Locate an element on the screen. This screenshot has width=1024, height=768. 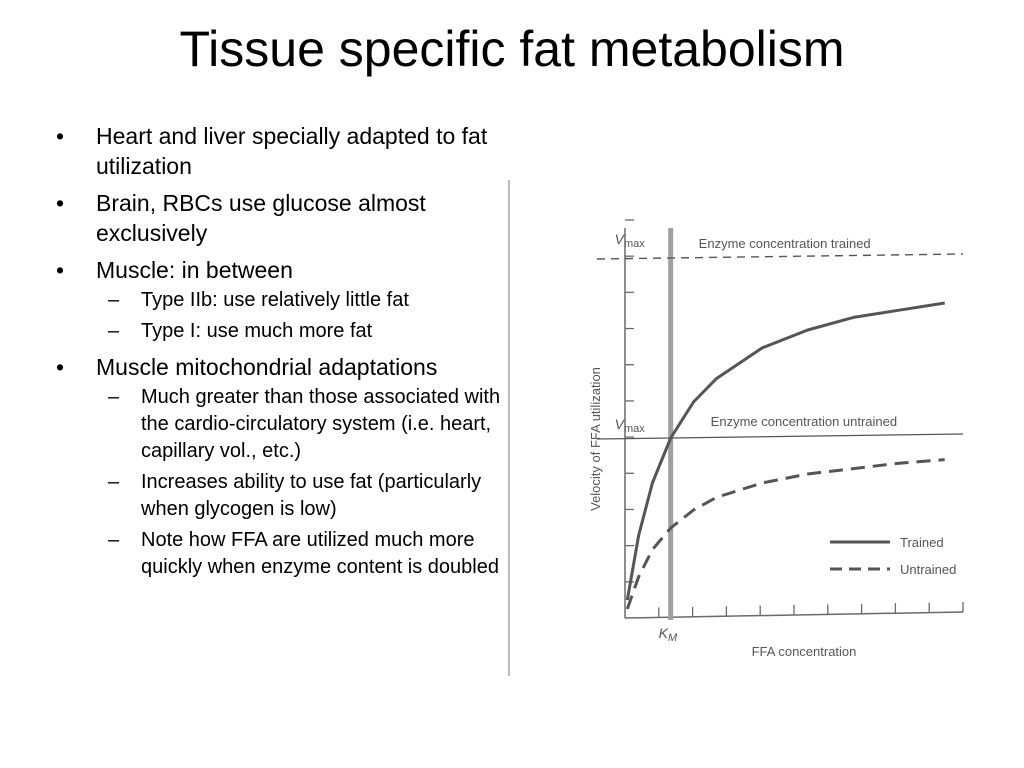
y-axis-label: Velocity of FFA utilization is located at coordinates (595, 439).